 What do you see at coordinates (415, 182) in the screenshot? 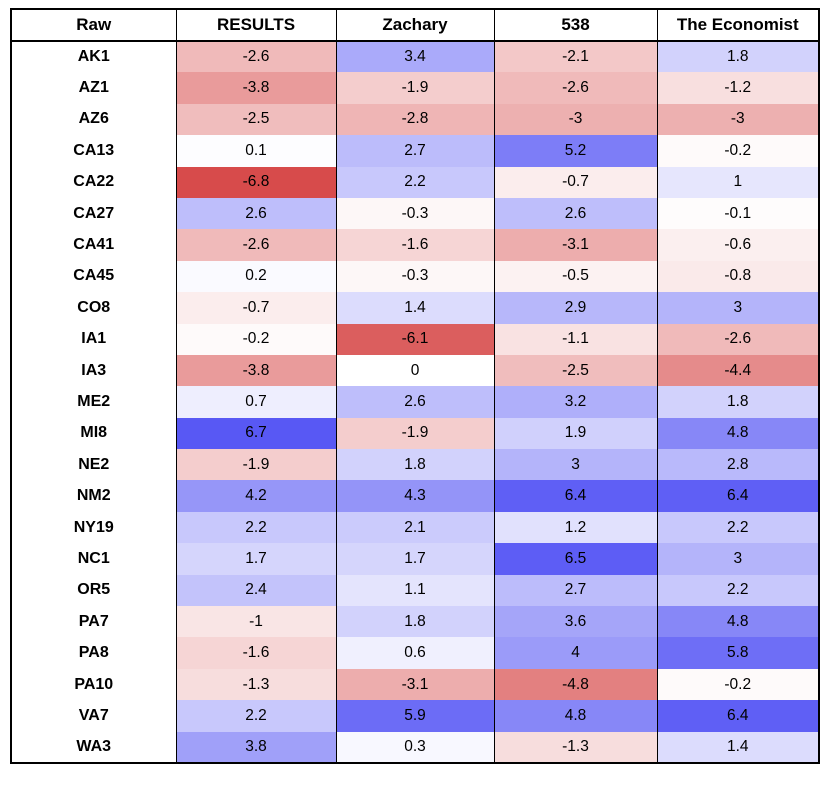
I see `table-row: CA22 -6.8 2.2 -0.7 1` at bounding box center [415, 182].